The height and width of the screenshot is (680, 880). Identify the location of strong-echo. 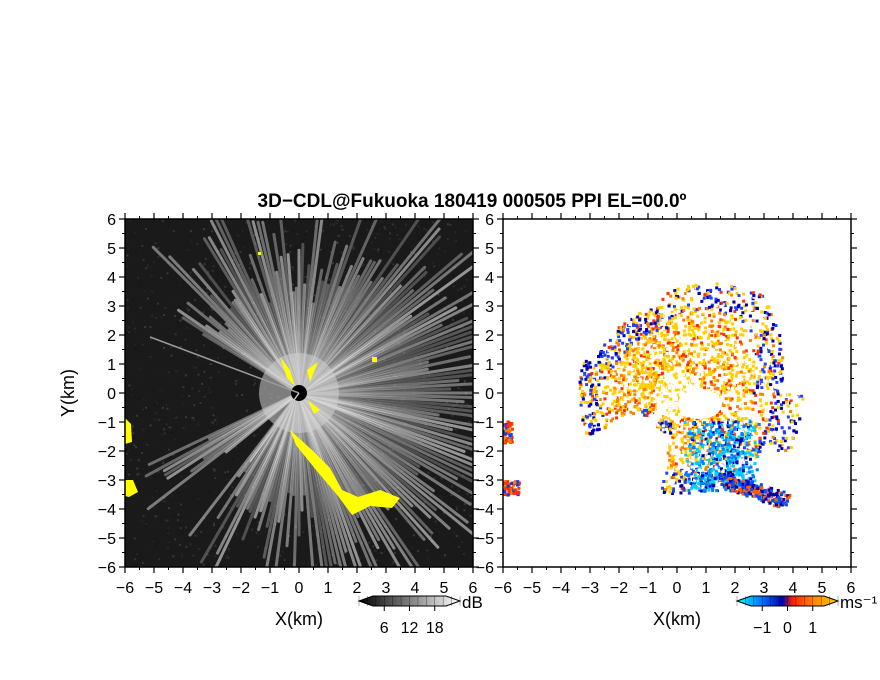
(259, 253).